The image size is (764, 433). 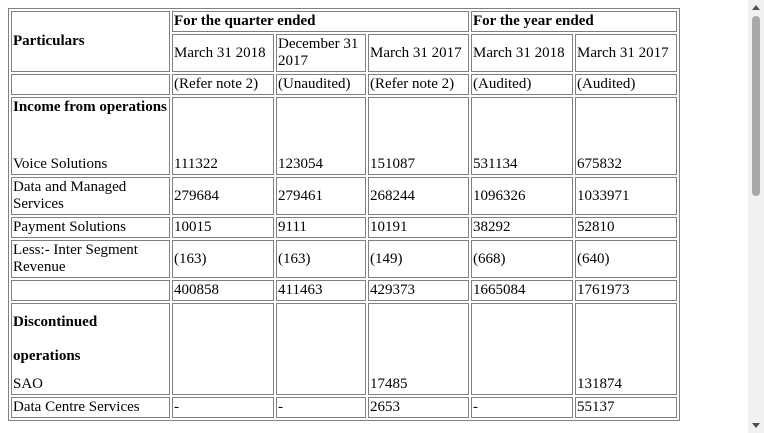 What do you see at coordinates (626, 136) in the screenshot?
I see `value-cell: 675832` at bounding box center [626, 136].